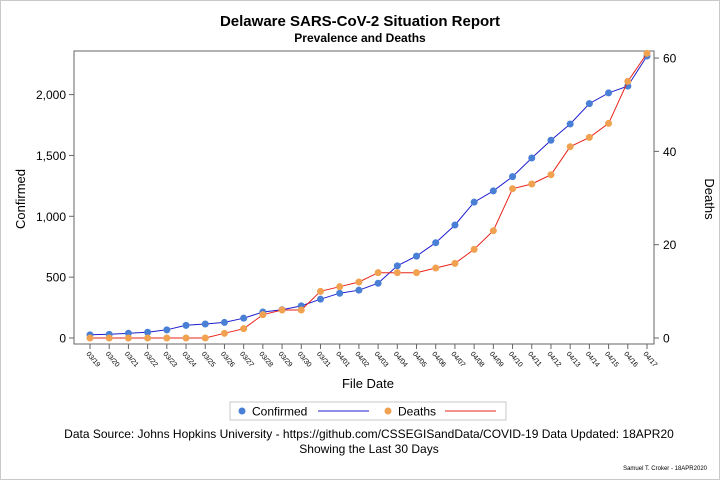 The width and height of the screenshot is (720, 484). I want to click on y-axis-label: Confirmed, so click(20, 199).